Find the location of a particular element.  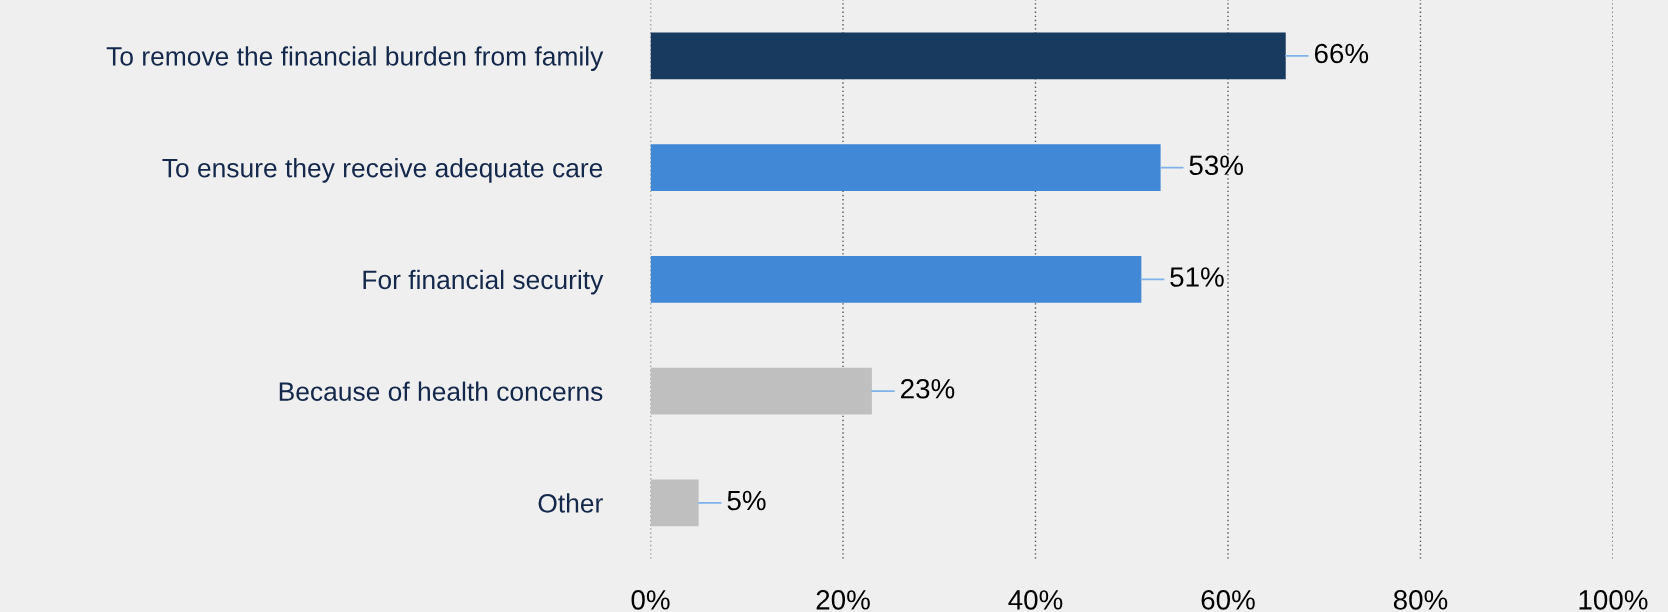

y-tick-label: Because of health concerns is located at coordinates (441, 391).